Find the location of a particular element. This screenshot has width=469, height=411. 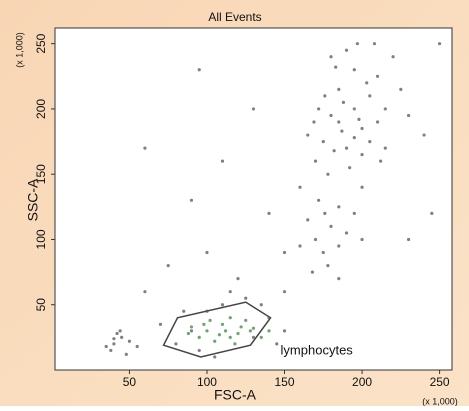

y-unit: (x 1,000) is located at coordinates (19, 50).